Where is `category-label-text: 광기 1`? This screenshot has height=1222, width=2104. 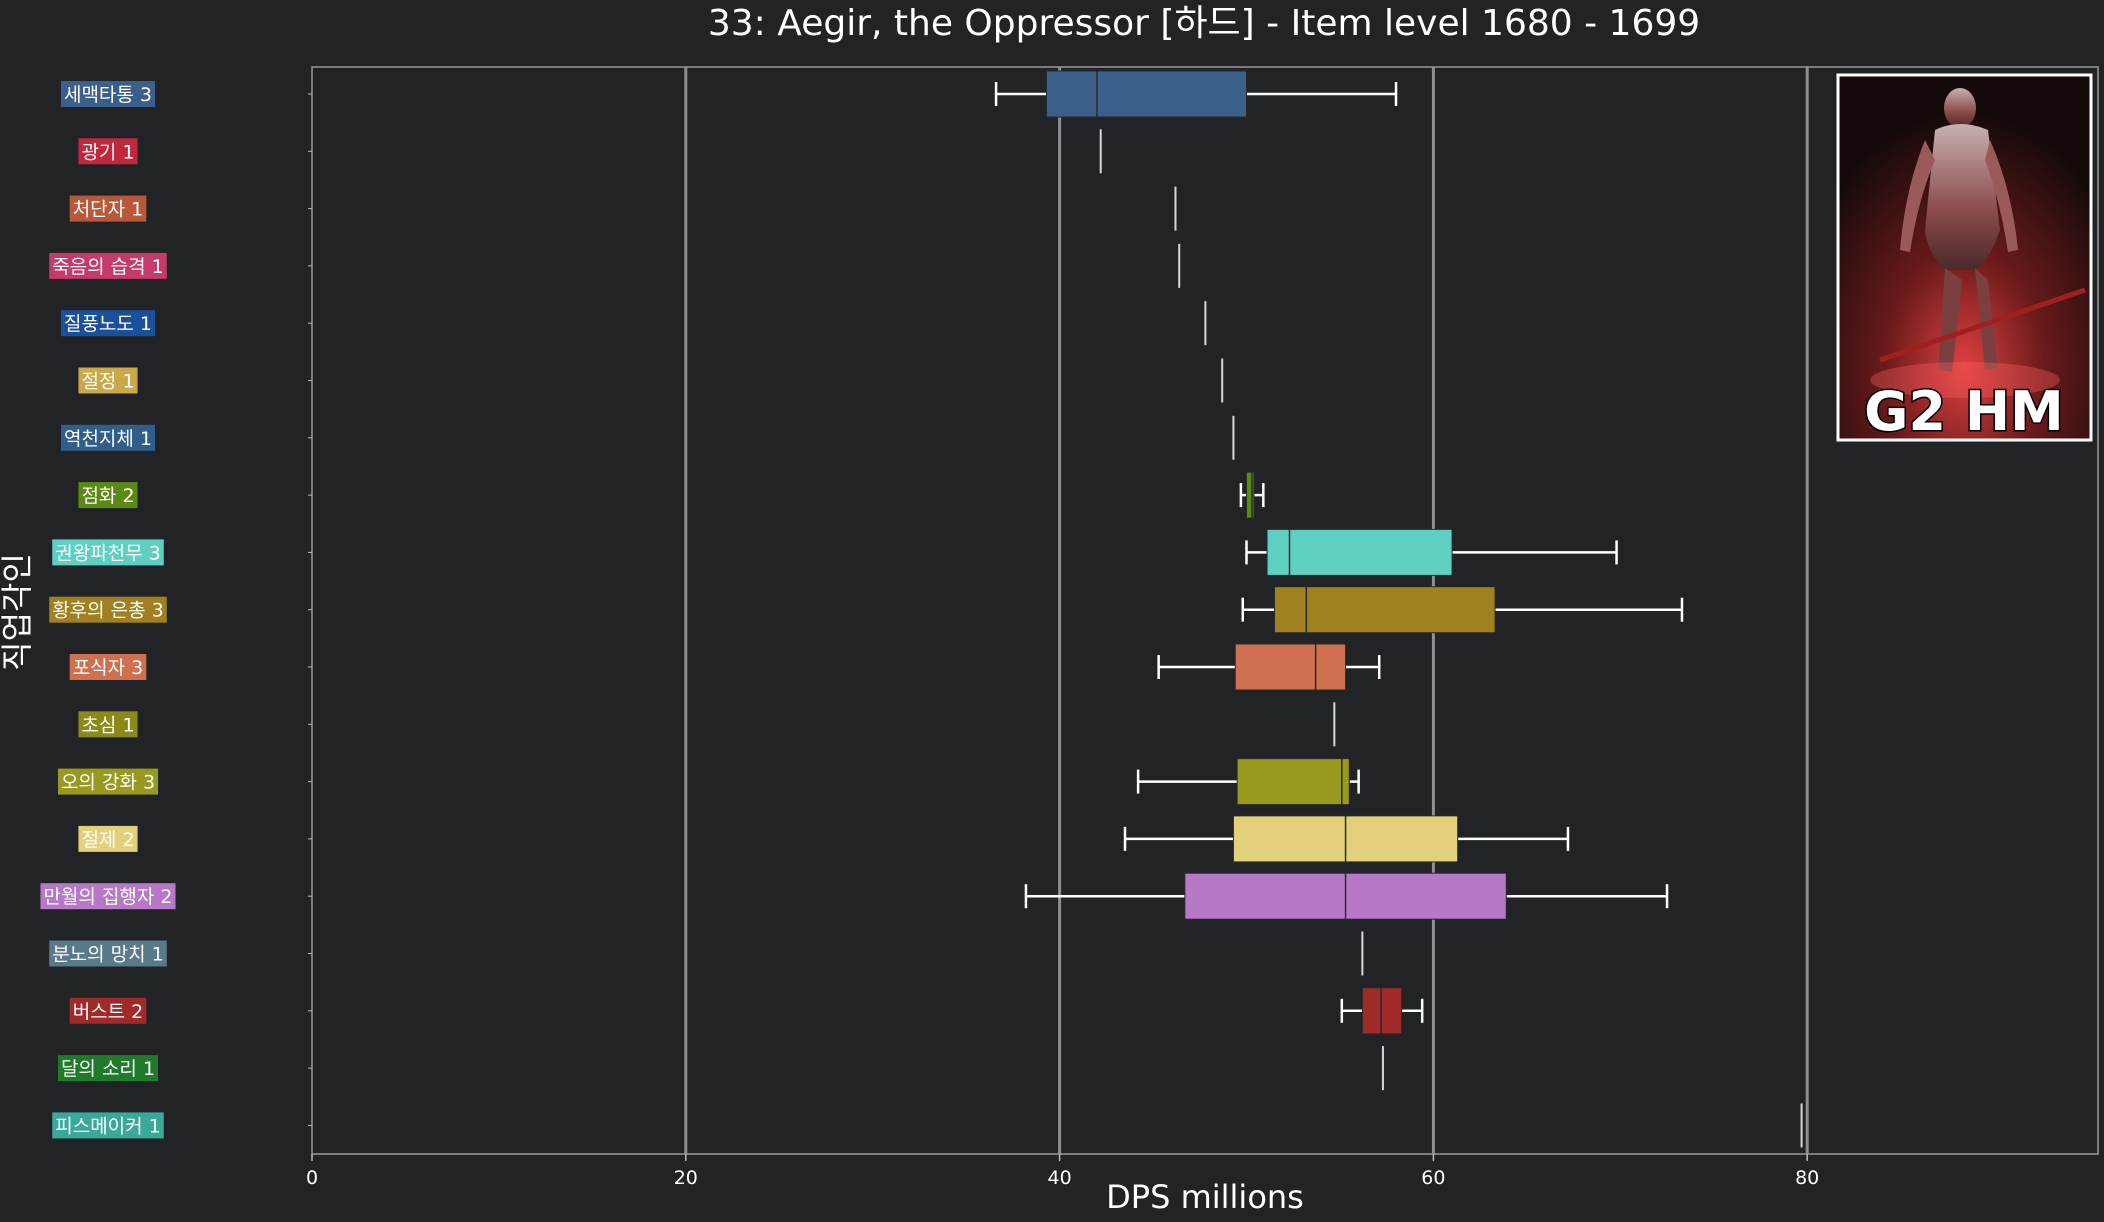
category-label-text: 광기 1 is located at coordinates (107, 152).